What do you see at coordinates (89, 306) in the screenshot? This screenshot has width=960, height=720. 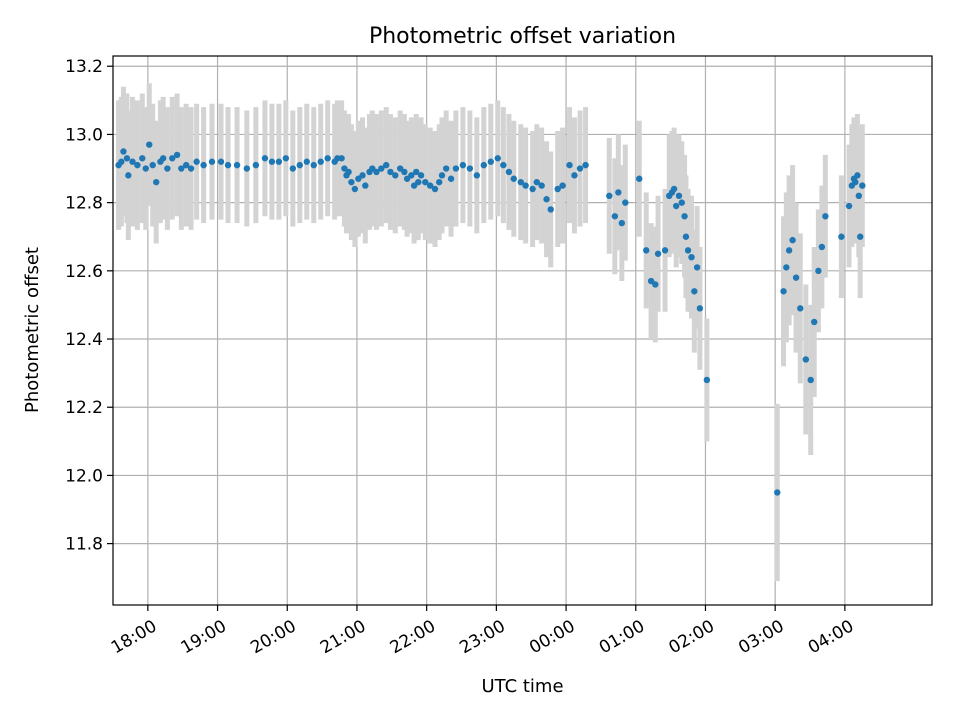 I see `y-axis-ticks: 11.8 12.0 12.2 12.4 12.6 12.8 13.0 13.2` at bounding box center [89, 306].